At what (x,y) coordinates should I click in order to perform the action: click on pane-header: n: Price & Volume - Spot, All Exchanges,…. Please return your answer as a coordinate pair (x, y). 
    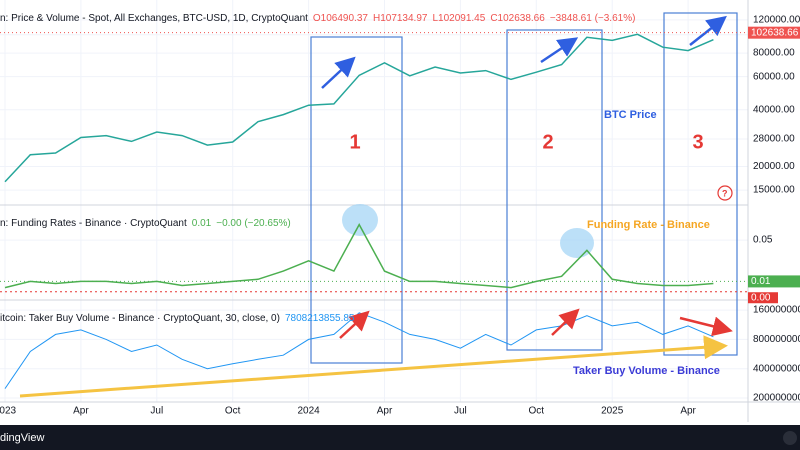
    Looking at the image, I should click on (317, 18).